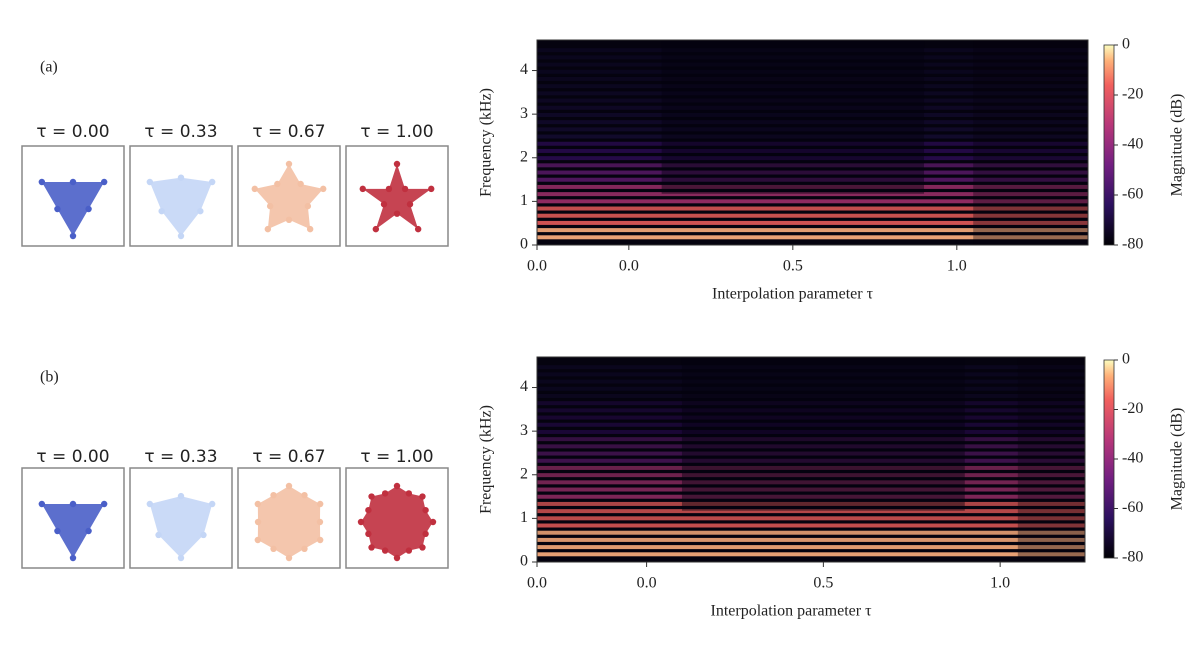 This screenshot has width=1200, height=662. Describe the element at coordinates (1132, 94) in the screenshot. I see `colorbar-tick-label: -20` at that location.